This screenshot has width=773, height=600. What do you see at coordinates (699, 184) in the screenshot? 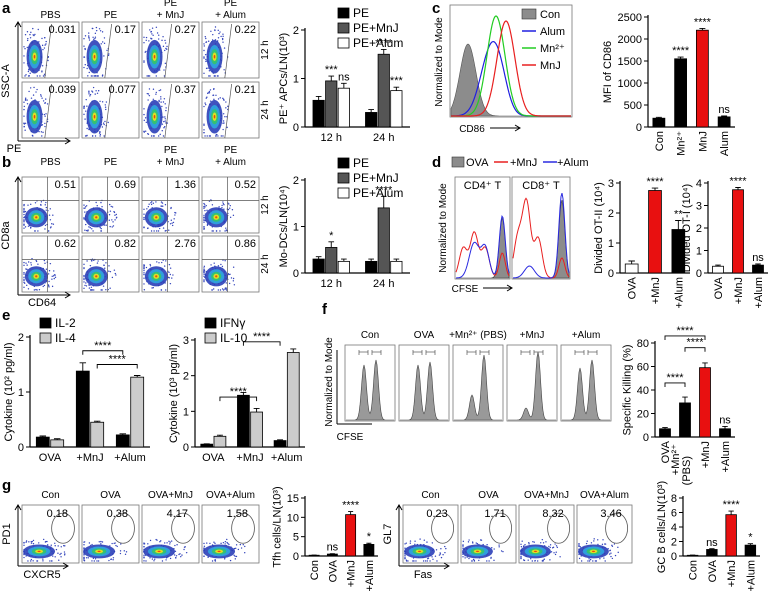
I see `y-tick-label: 4` at bounding box center [699, 184].